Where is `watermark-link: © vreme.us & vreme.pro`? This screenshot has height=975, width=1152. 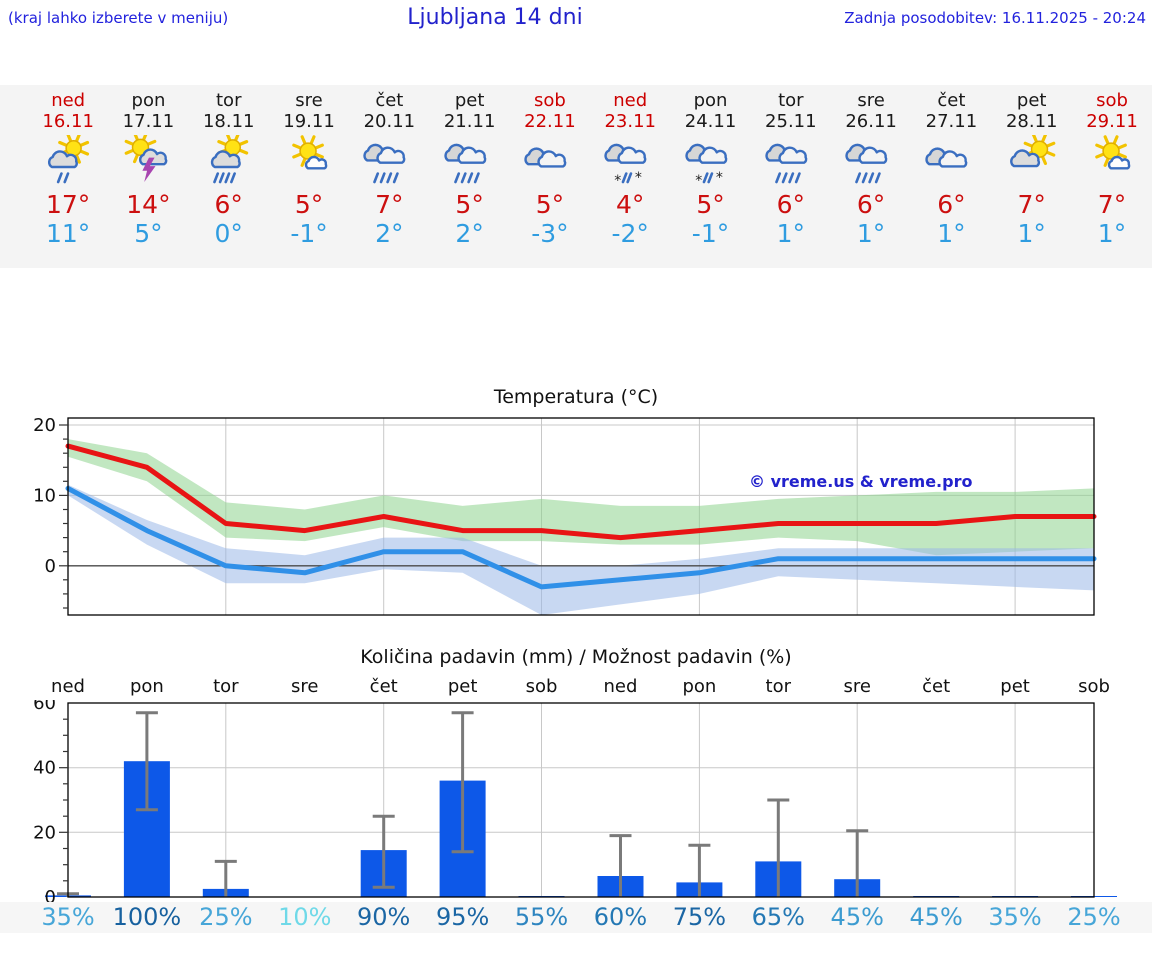
watermark-link: © vreme.us & vreme.pro is located at coordinates (861, 481).